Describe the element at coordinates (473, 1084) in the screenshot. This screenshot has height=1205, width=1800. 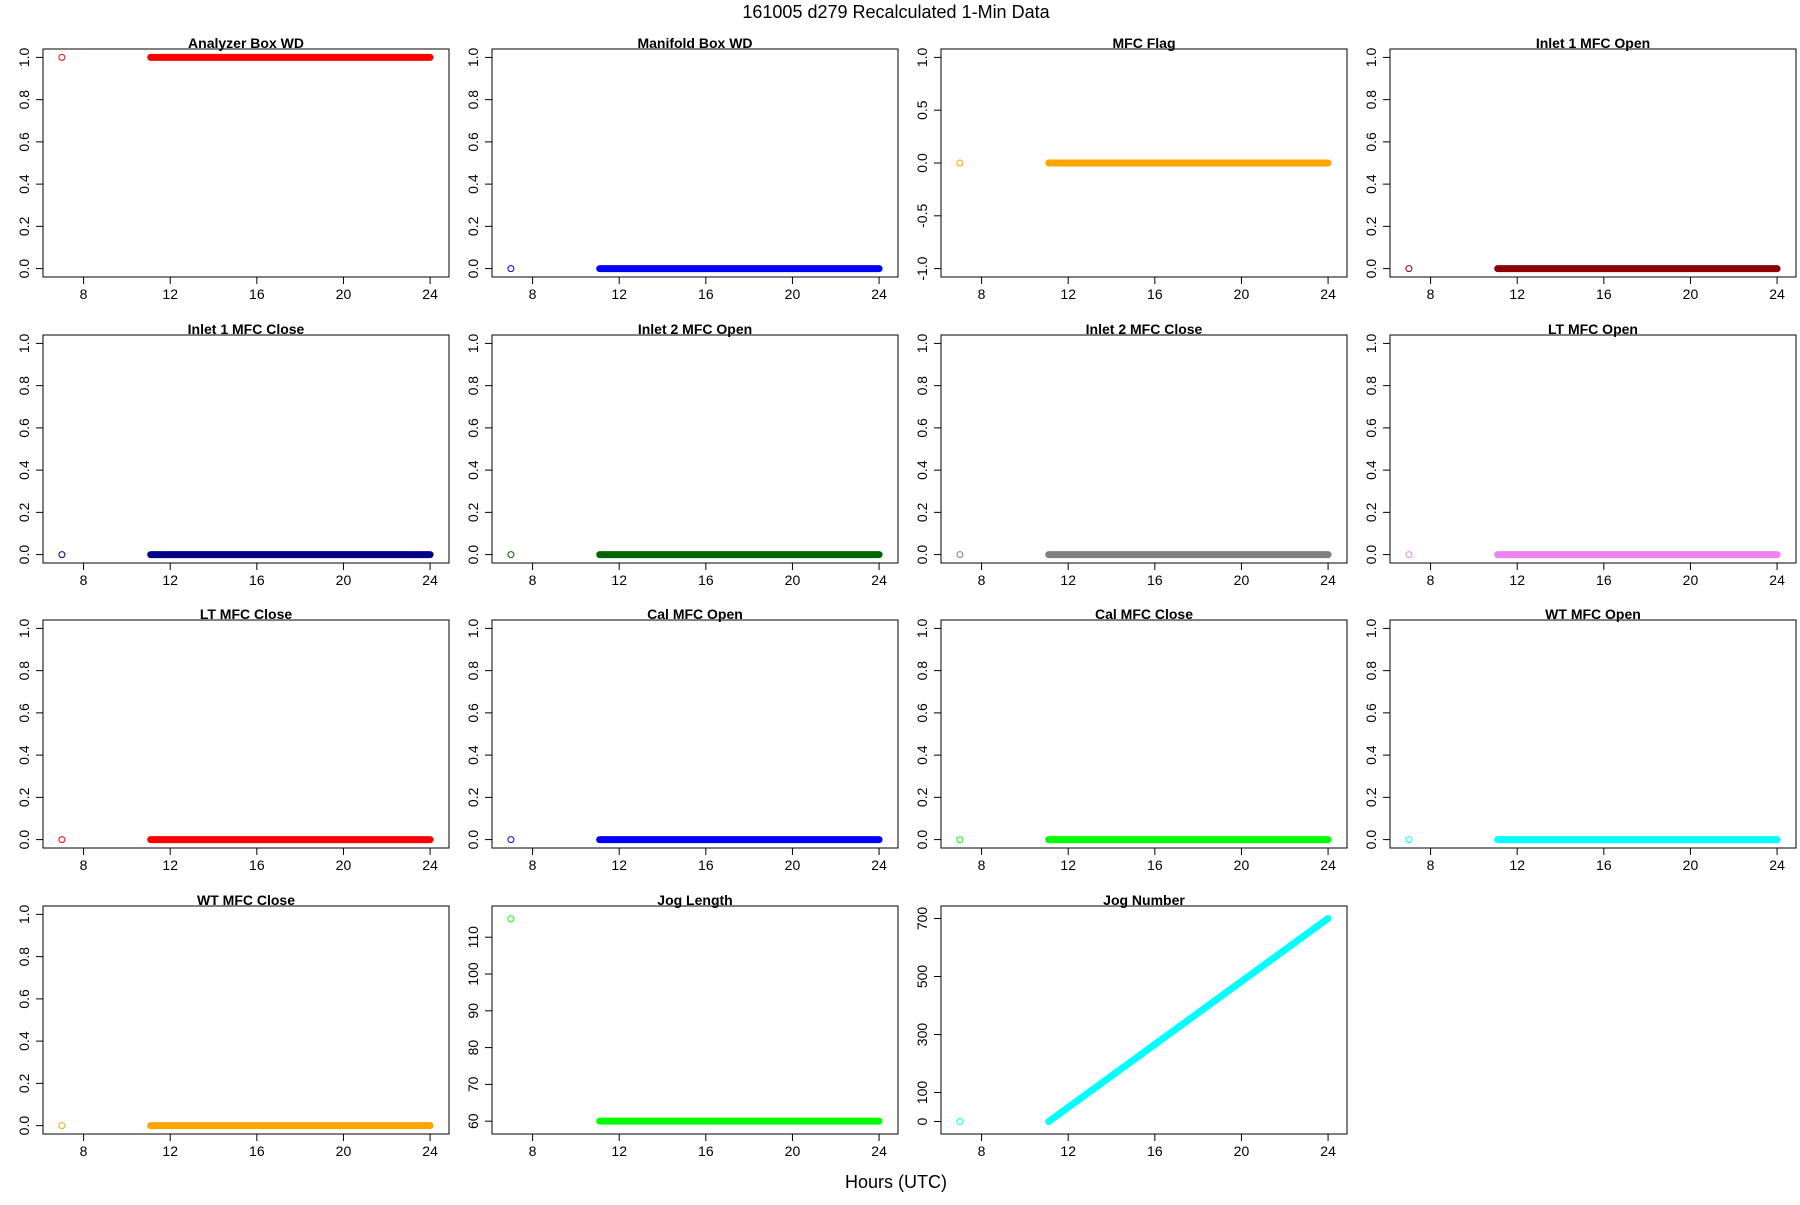
I see `y-tick-label: 70` at that location.